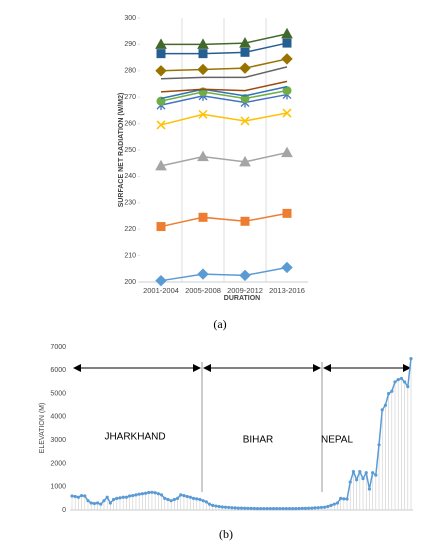 This screenshot has height=550, width=439. What do you see at coordinates (258, 440) in the screenshot?
I see `region-label: BIHAR` at bounding box center [258, 440].